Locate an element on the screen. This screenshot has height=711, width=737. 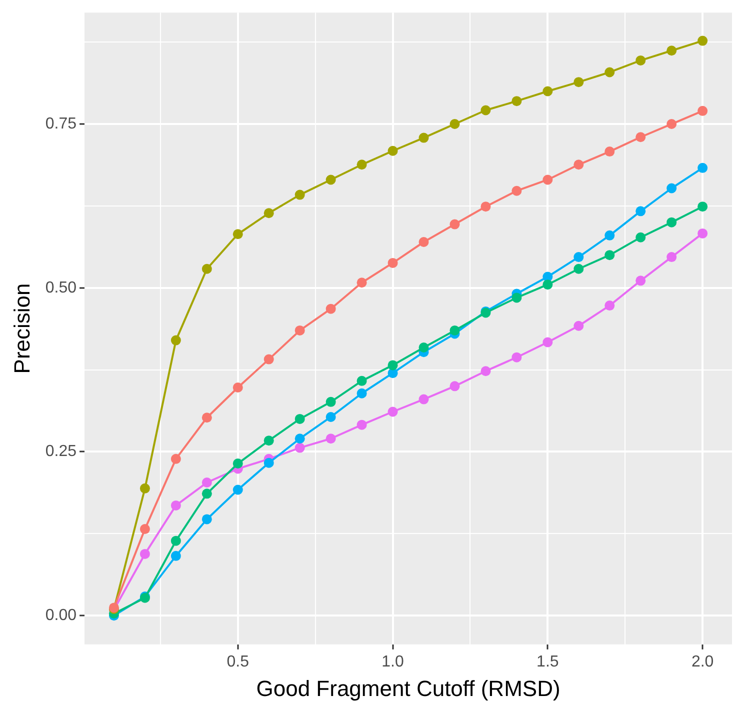
y-tick-label: 0.75 is located at coordinates (61, 123).